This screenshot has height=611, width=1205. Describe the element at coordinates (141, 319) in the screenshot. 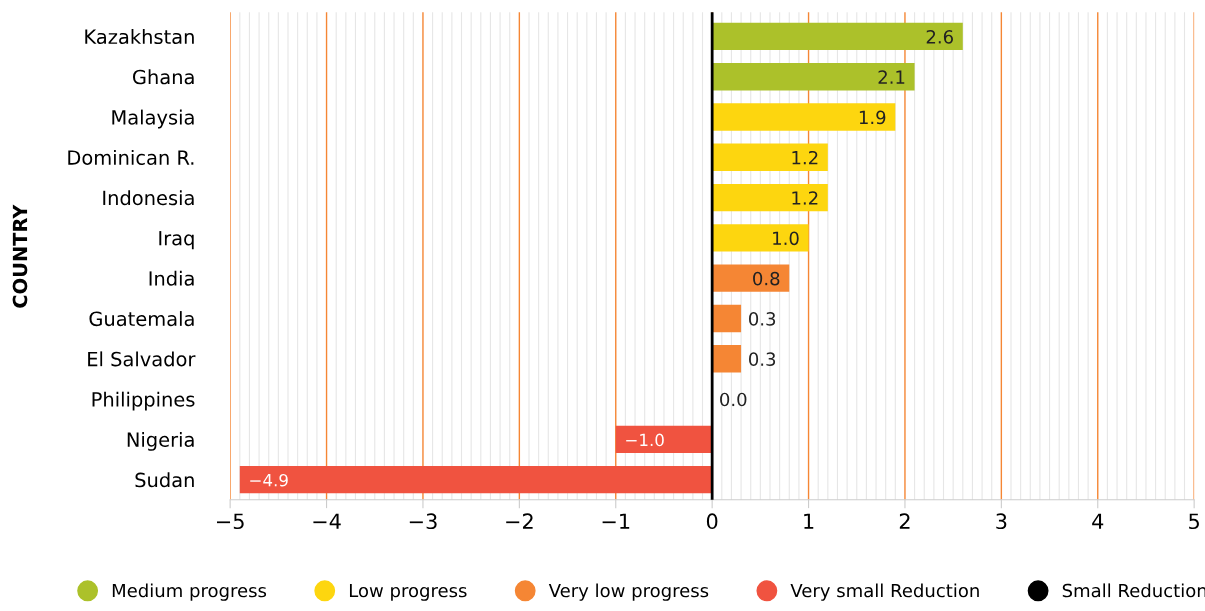

I see `y-tick-label: Guatemala` at that location.